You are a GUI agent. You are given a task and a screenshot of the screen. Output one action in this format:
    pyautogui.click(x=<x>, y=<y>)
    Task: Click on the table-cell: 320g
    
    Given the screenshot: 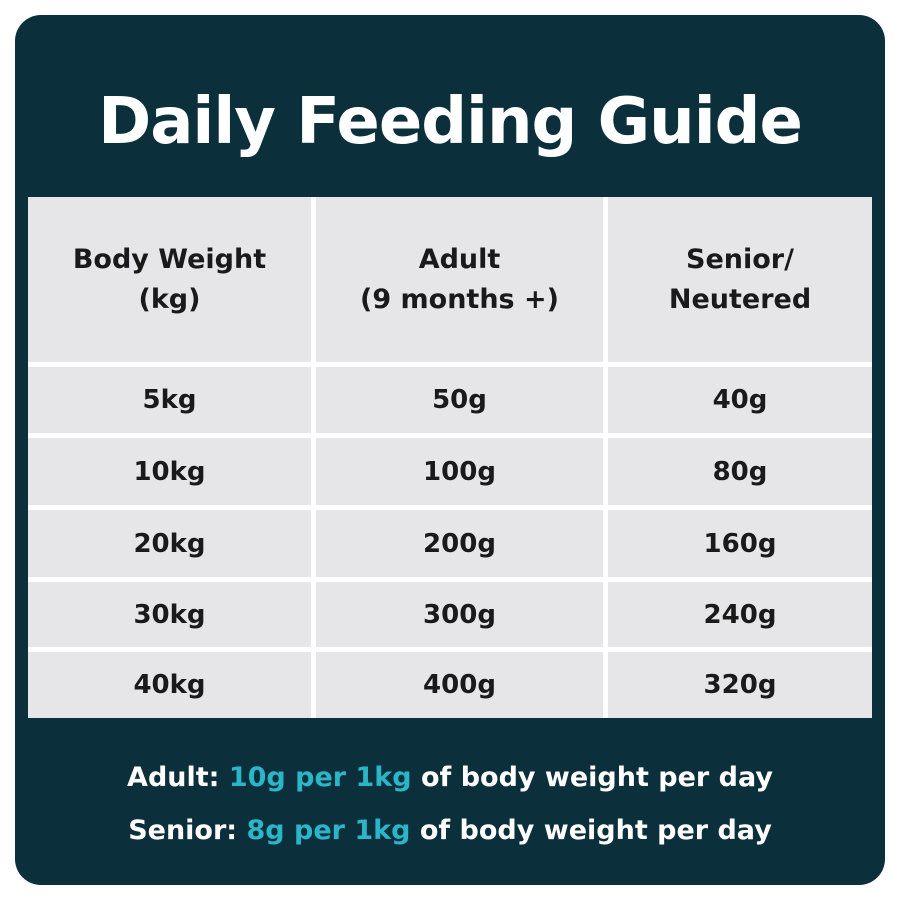 What is the action you would take?
    pyautogui.click(x=740, y=685)
    